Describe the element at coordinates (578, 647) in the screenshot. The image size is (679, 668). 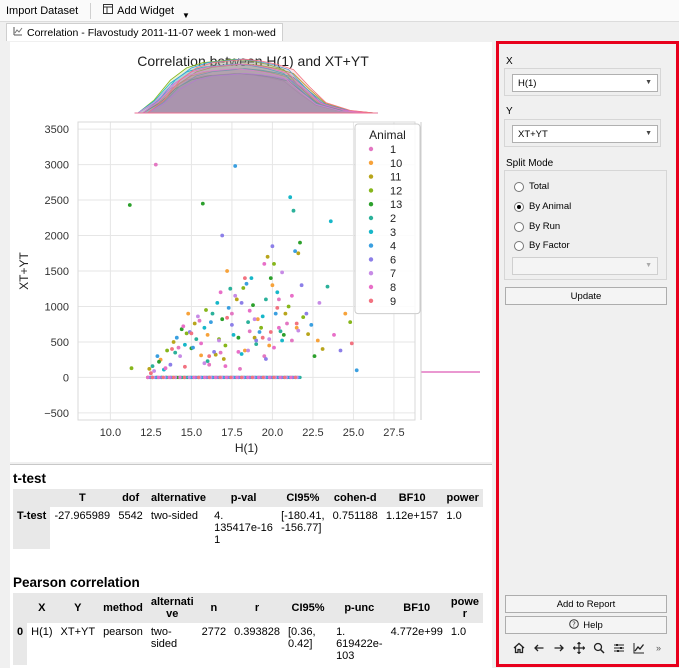
I see `pan-icon` at that location.